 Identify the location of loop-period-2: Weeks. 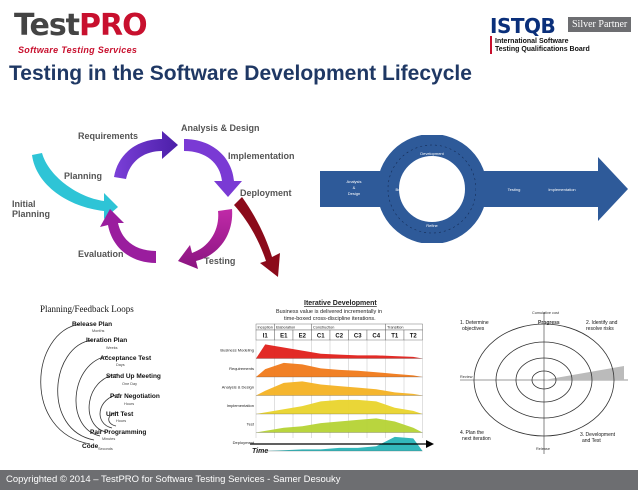
(112, 348).